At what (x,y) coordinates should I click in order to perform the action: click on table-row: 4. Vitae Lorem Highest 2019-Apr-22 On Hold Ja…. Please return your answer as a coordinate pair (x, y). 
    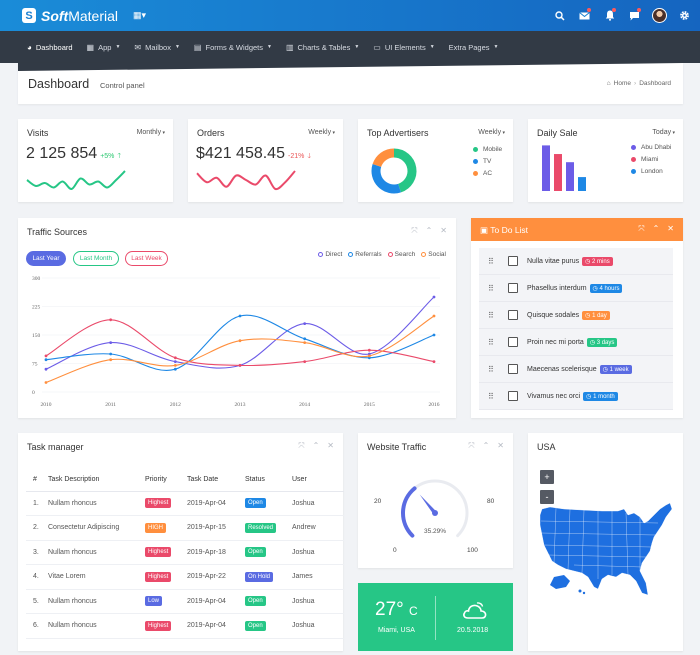
    Looking at the image, I should click on (185, 577).